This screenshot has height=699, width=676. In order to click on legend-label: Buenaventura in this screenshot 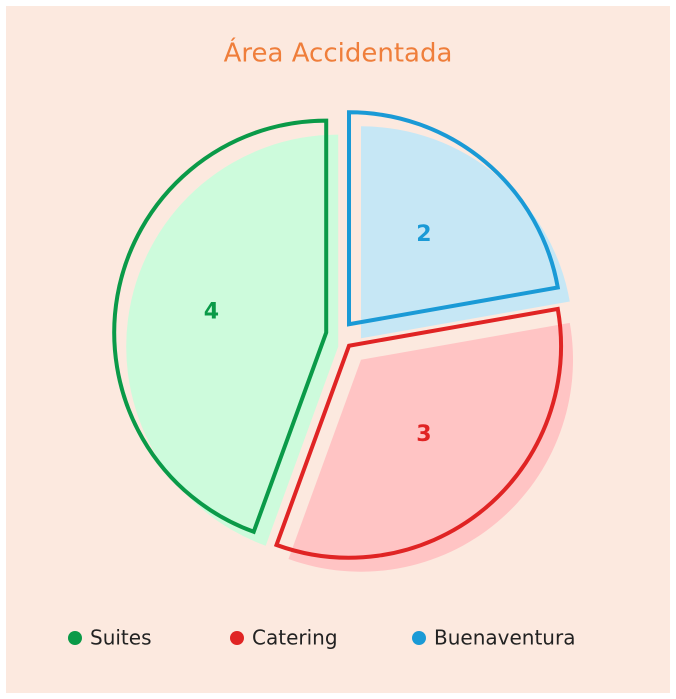, I will do `click(504, 638)`.